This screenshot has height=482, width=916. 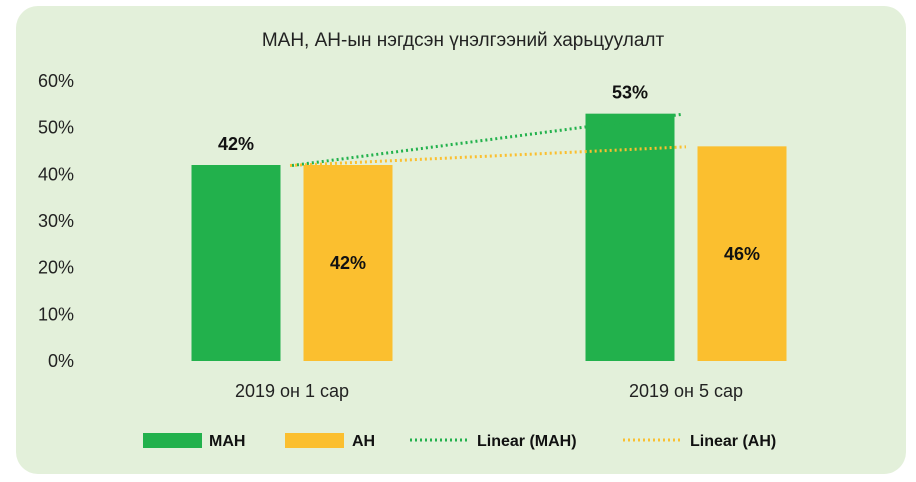 I want to click on bar-АН-2, so click(x=742, y=253).